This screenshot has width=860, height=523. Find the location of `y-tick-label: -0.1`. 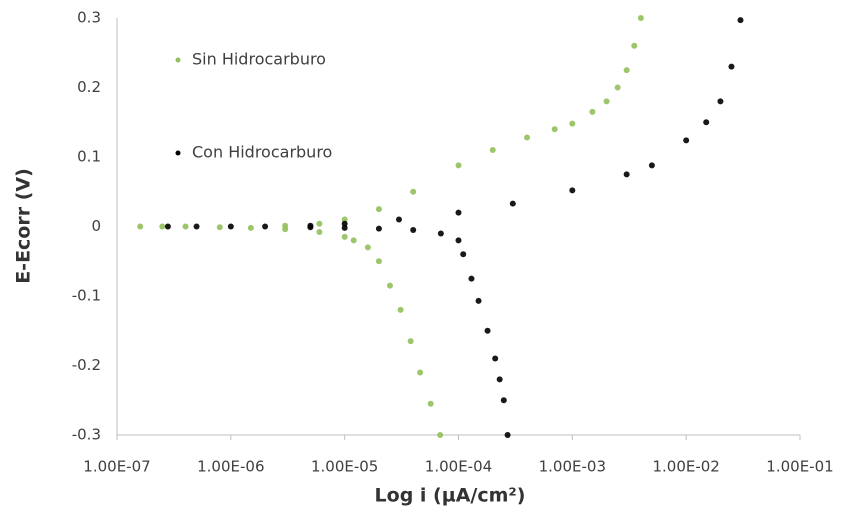

y-tick-label: -0.1 is located at coordinates (86, 296).